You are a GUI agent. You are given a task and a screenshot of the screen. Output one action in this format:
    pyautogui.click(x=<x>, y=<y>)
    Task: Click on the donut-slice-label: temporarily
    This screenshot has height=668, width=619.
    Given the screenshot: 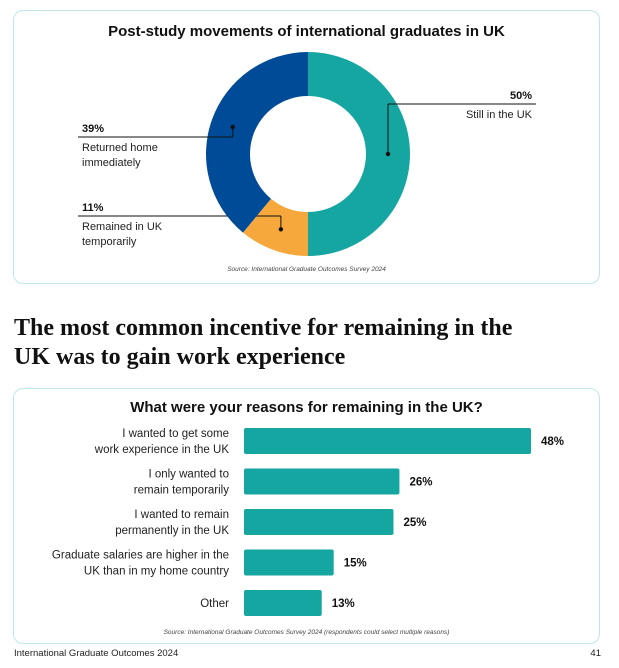 What is the action you would take?
    pyautogui.click(x=109, y=242)
    